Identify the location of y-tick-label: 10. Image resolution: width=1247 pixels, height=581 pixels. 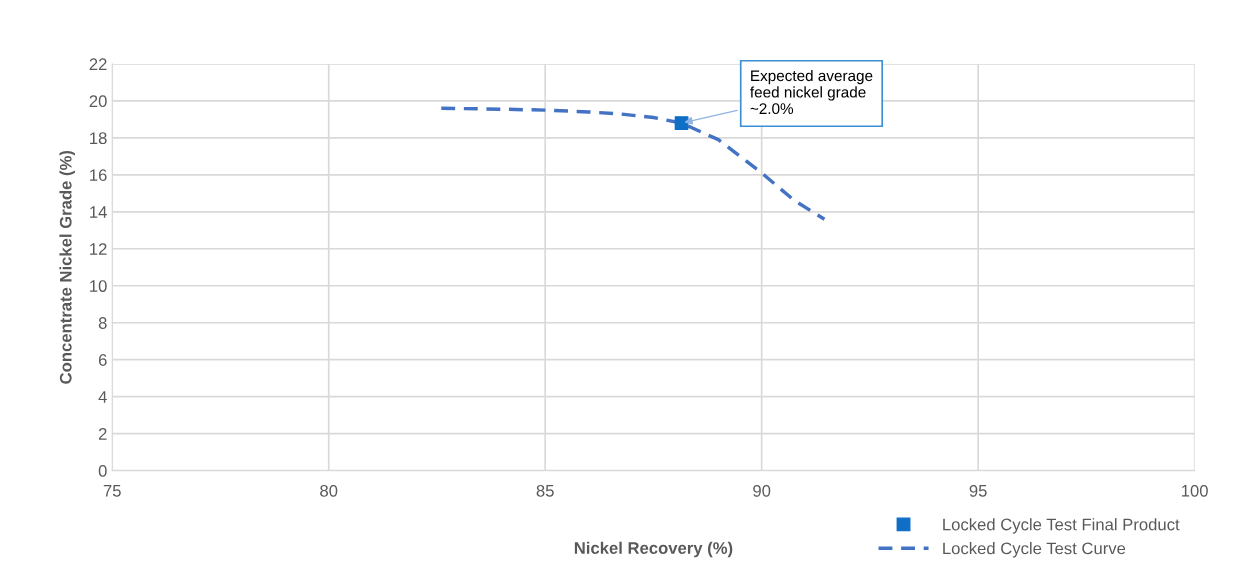
(98, 286).